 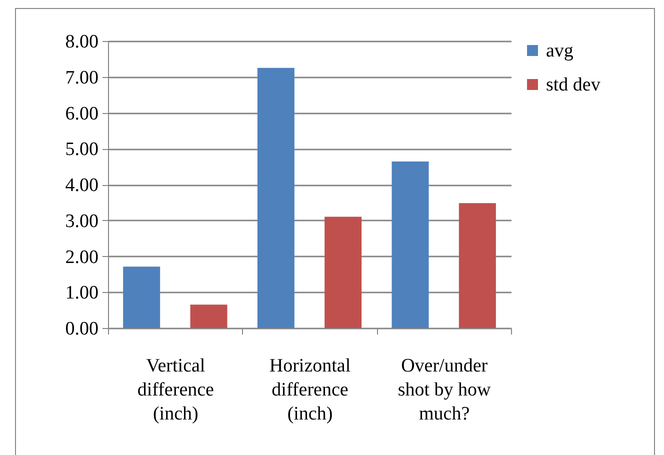 I want to click on y-tick-label: 7.00, so click(x=81, y=77).